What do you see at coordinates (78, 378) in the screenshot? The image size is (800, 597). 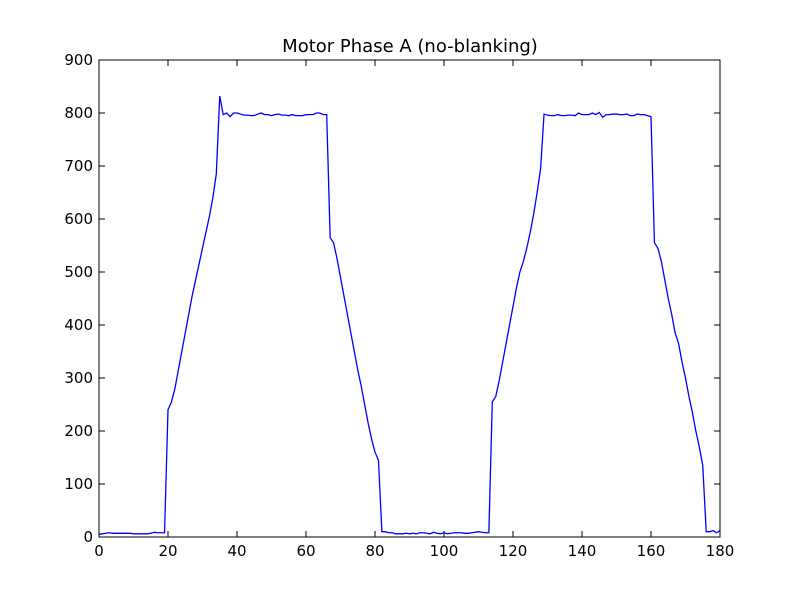 I see `y-tick-label: 300` at bounding box center [78, 378].